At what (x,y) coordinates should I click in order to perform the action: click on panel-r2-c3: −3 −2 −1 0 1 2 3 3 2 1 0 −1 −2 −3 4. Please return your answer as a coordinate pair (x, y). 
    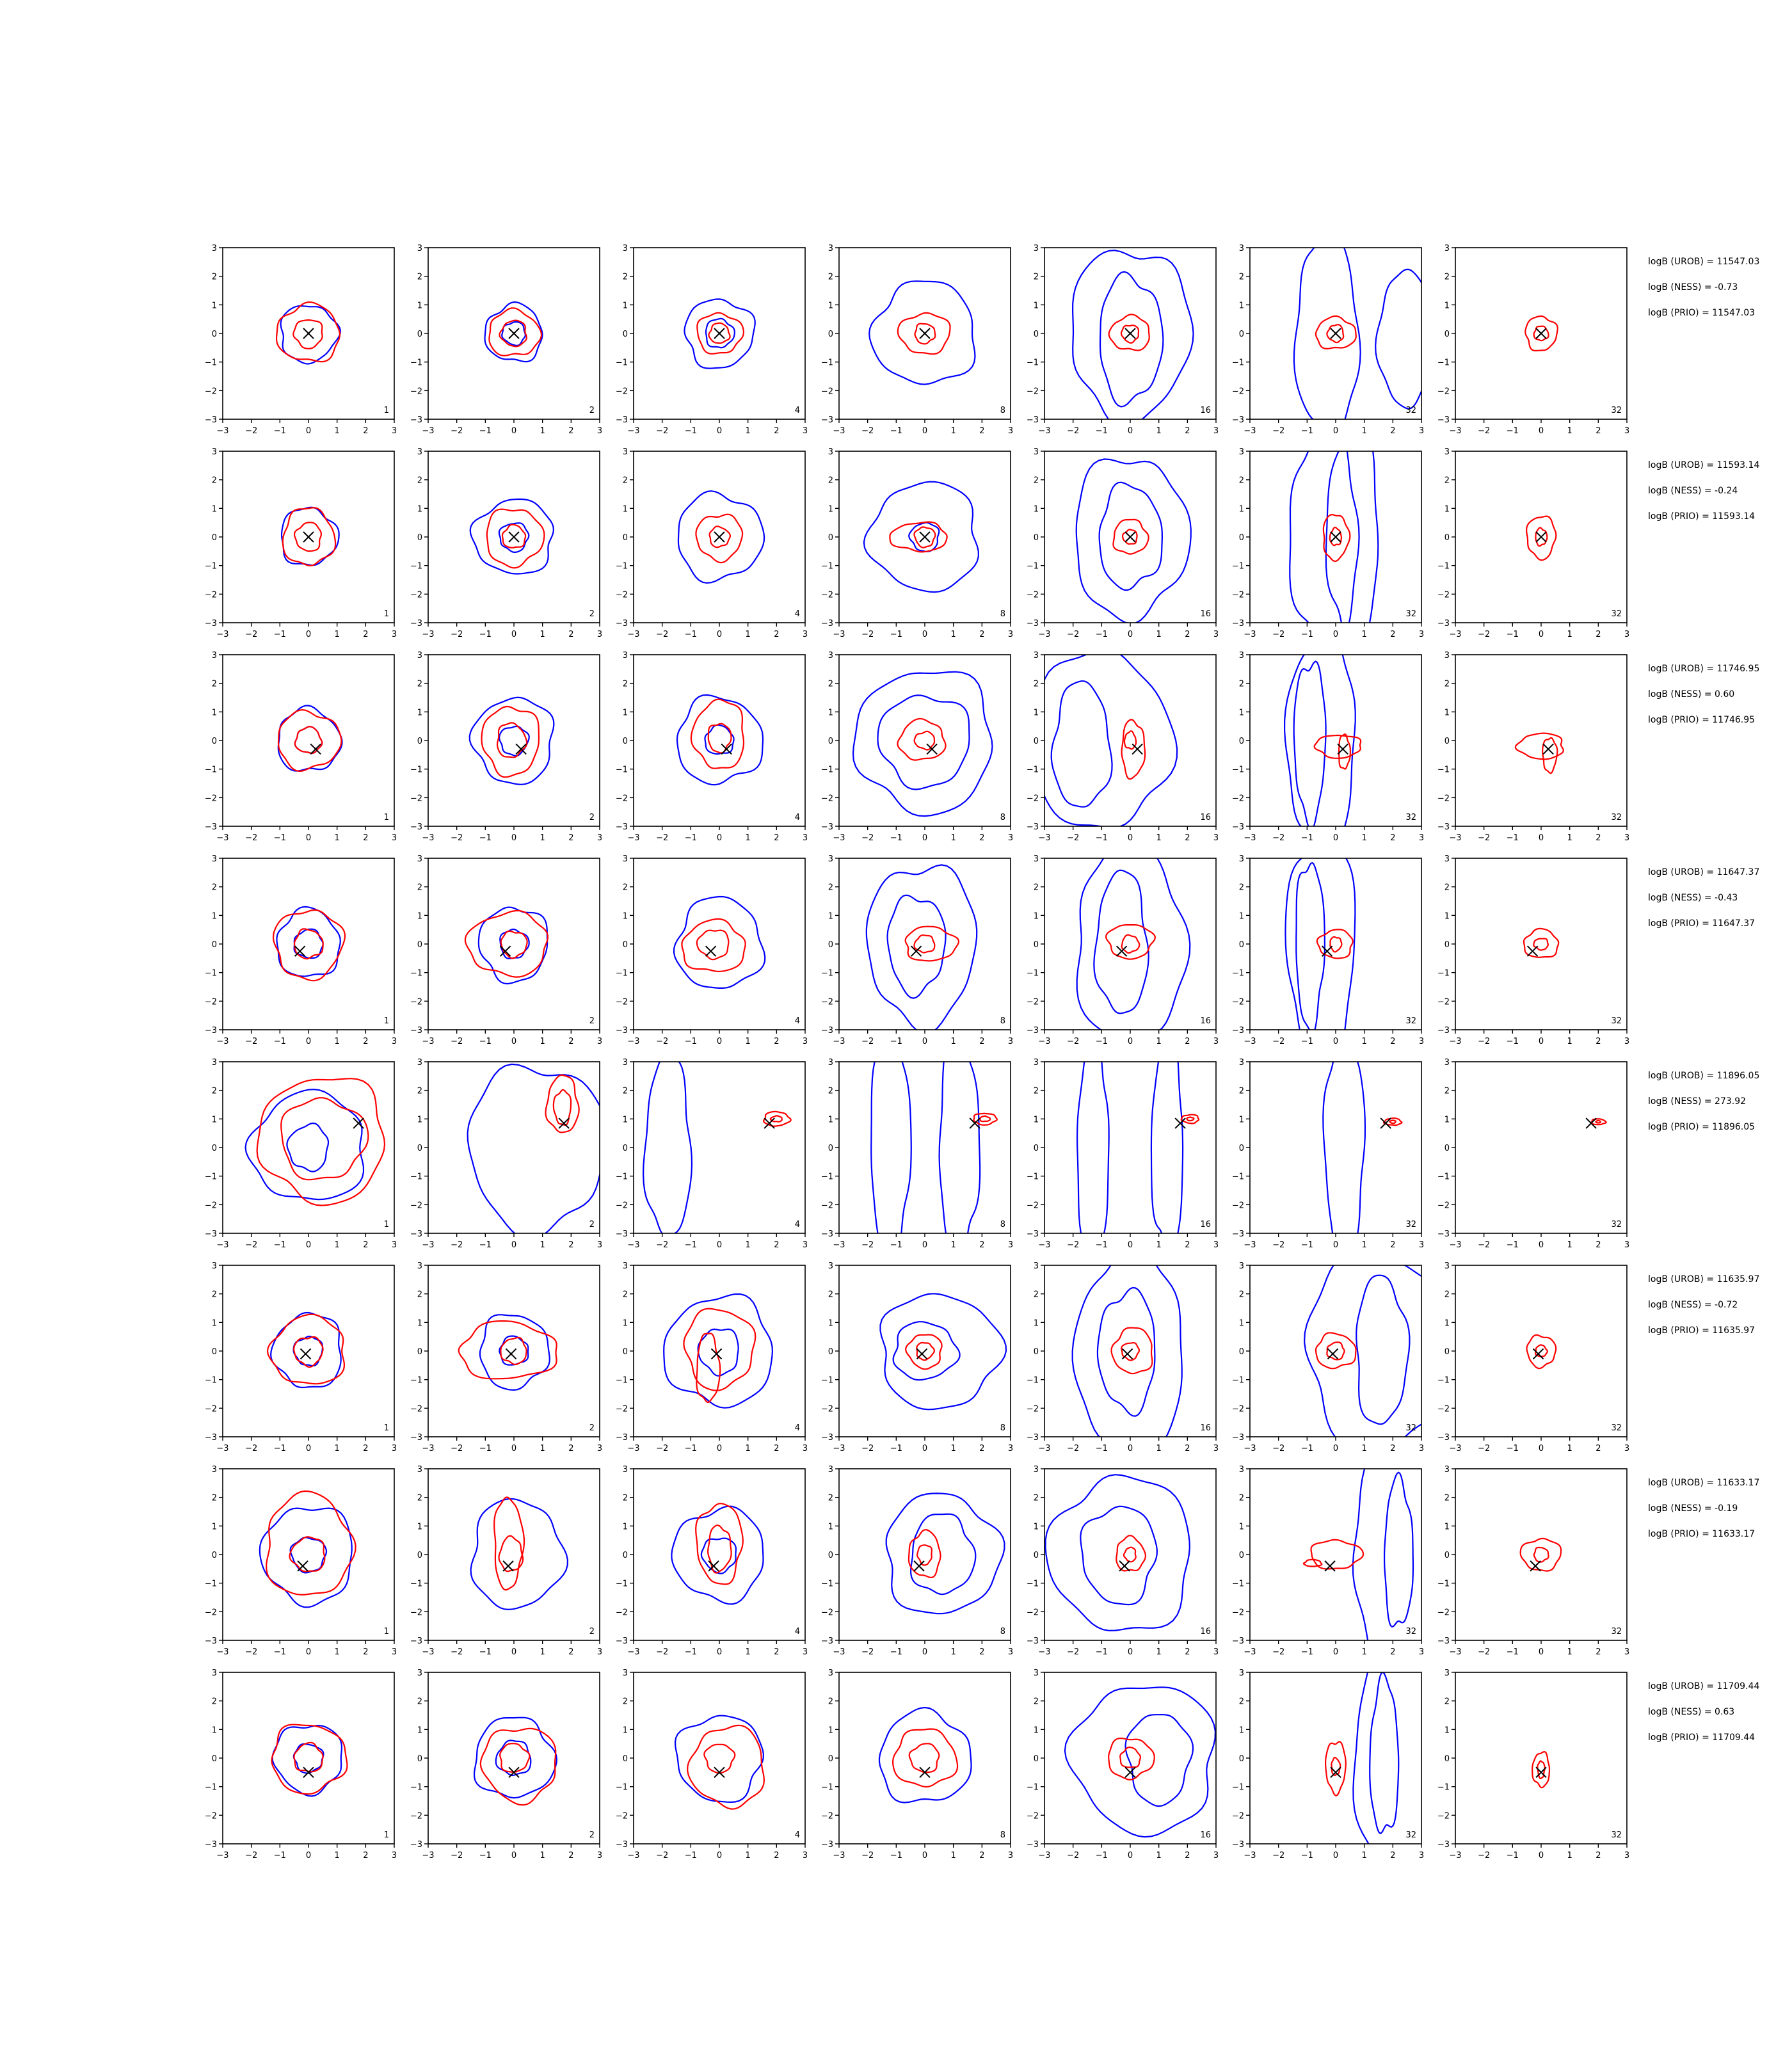
    Looking at the image, I should click on (712, 543).